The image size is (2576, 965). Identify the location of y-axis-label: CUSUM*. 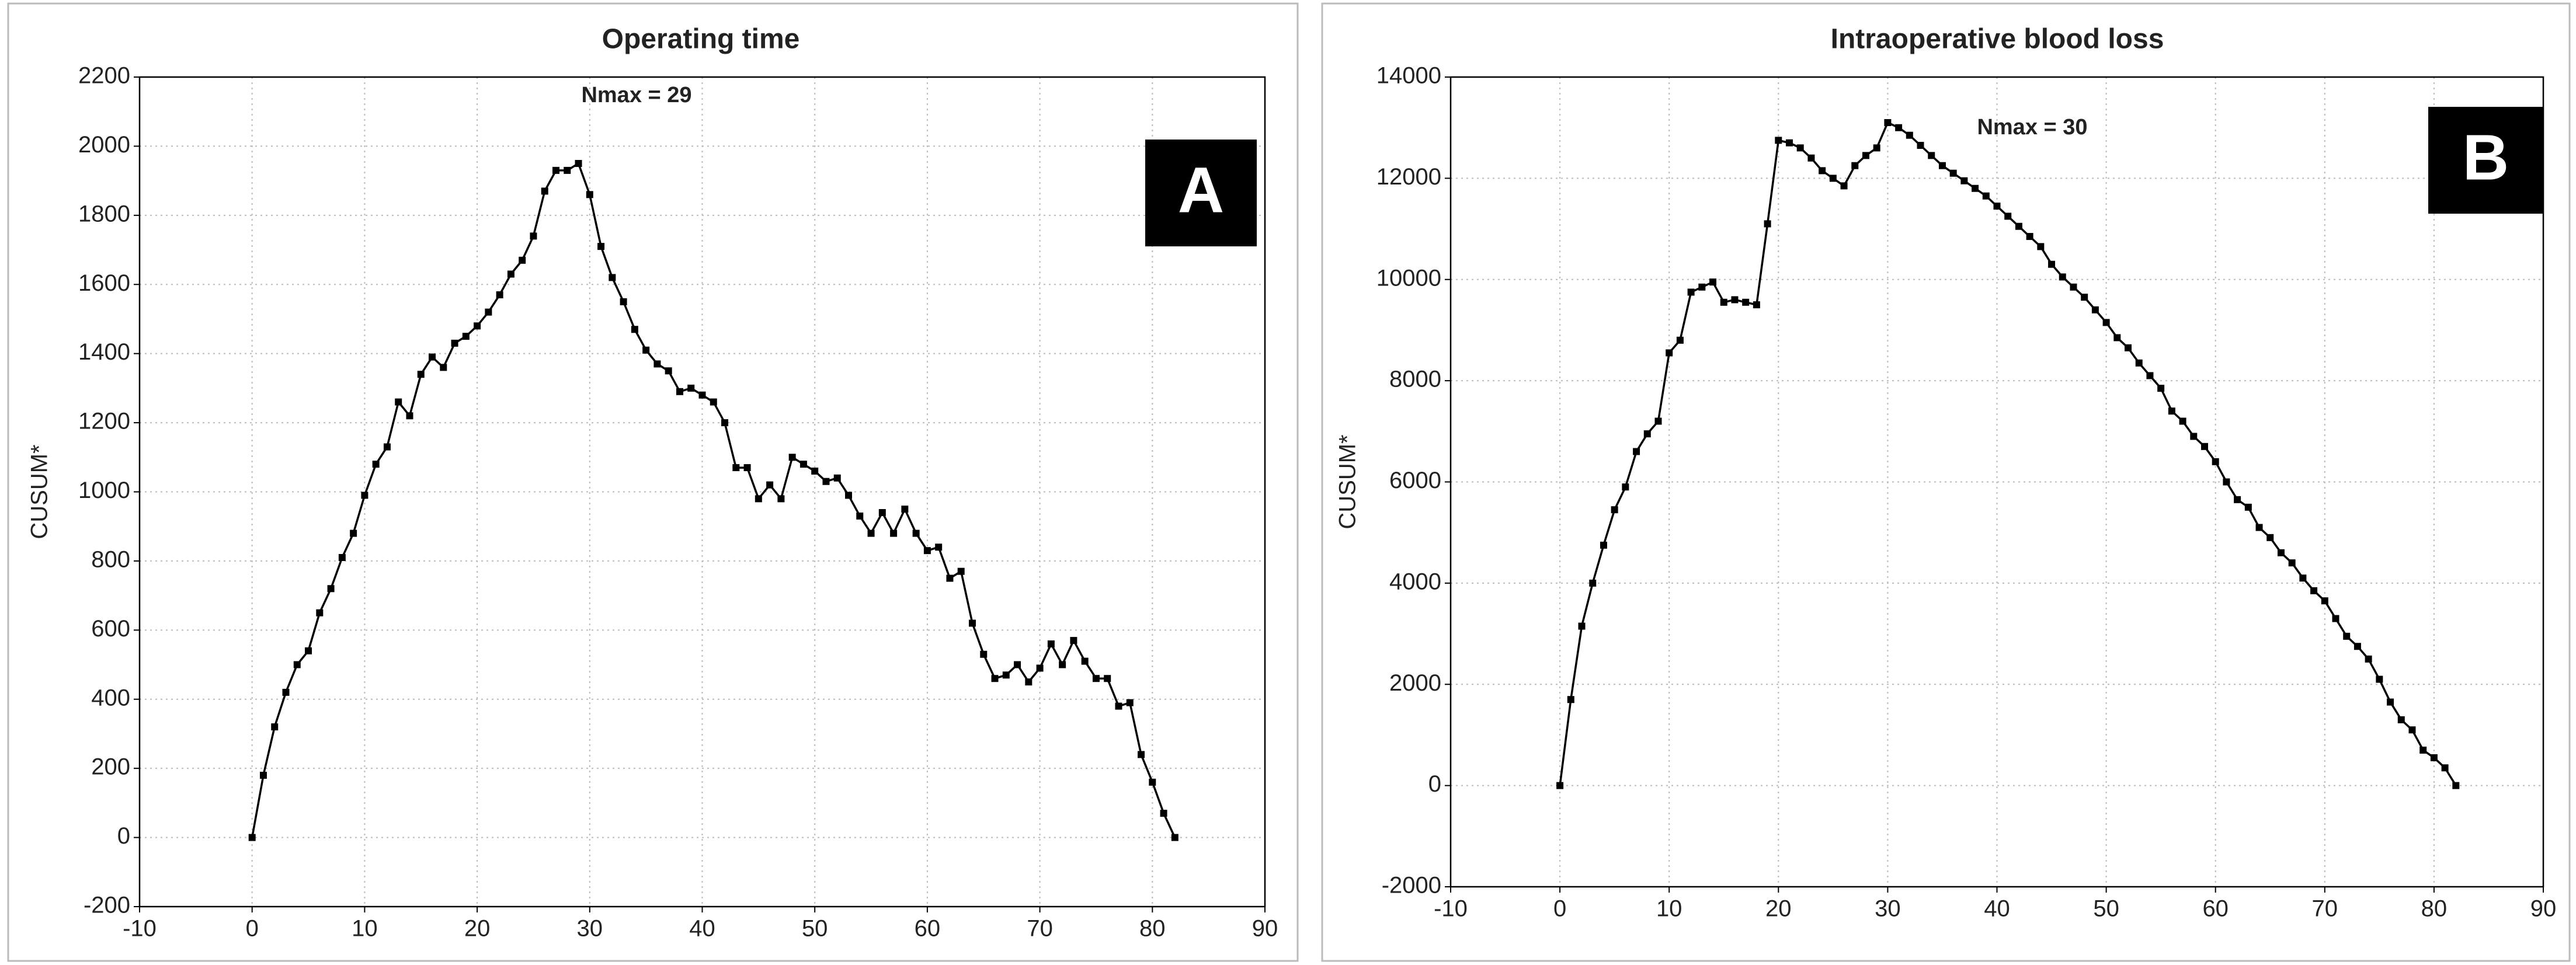
(40, 491).